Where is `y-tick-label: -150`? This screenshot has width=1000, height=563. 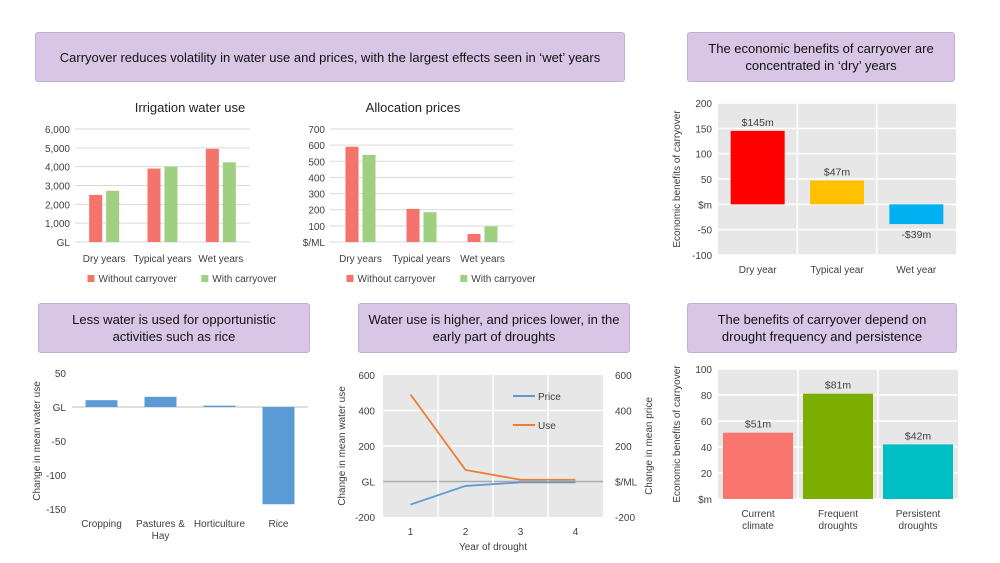 y-tick-label: -150 is located at coordinates (56, 510).